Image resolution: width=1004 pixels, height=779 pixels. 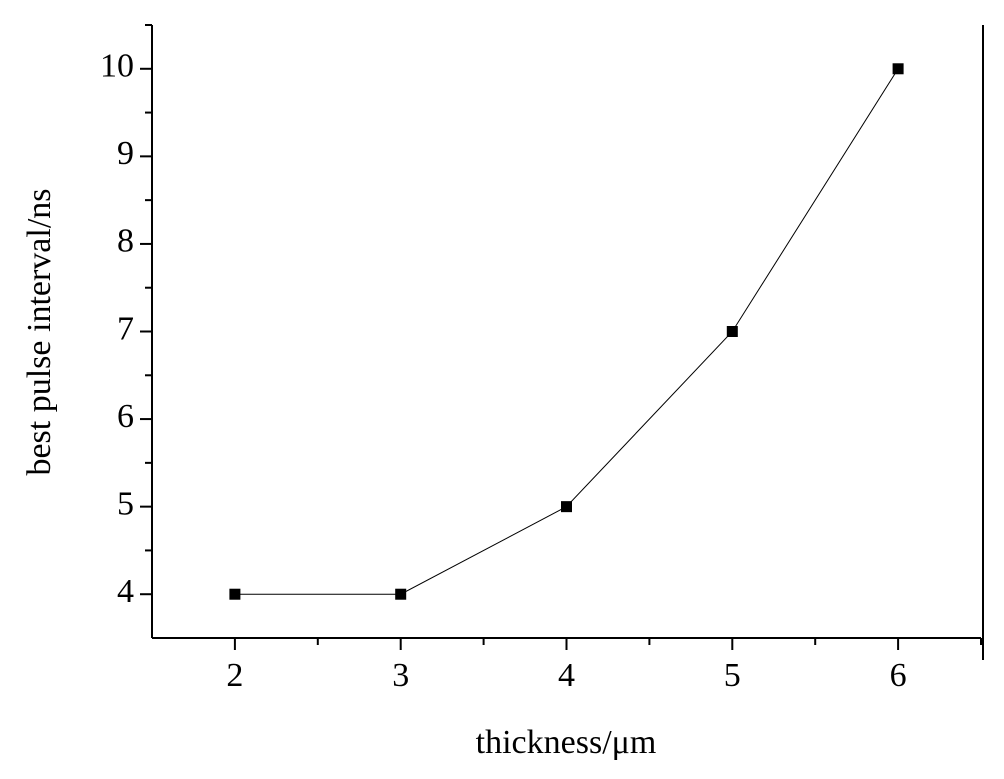 I want to click on y-tick-label: 4, so click(x=125, y=591).